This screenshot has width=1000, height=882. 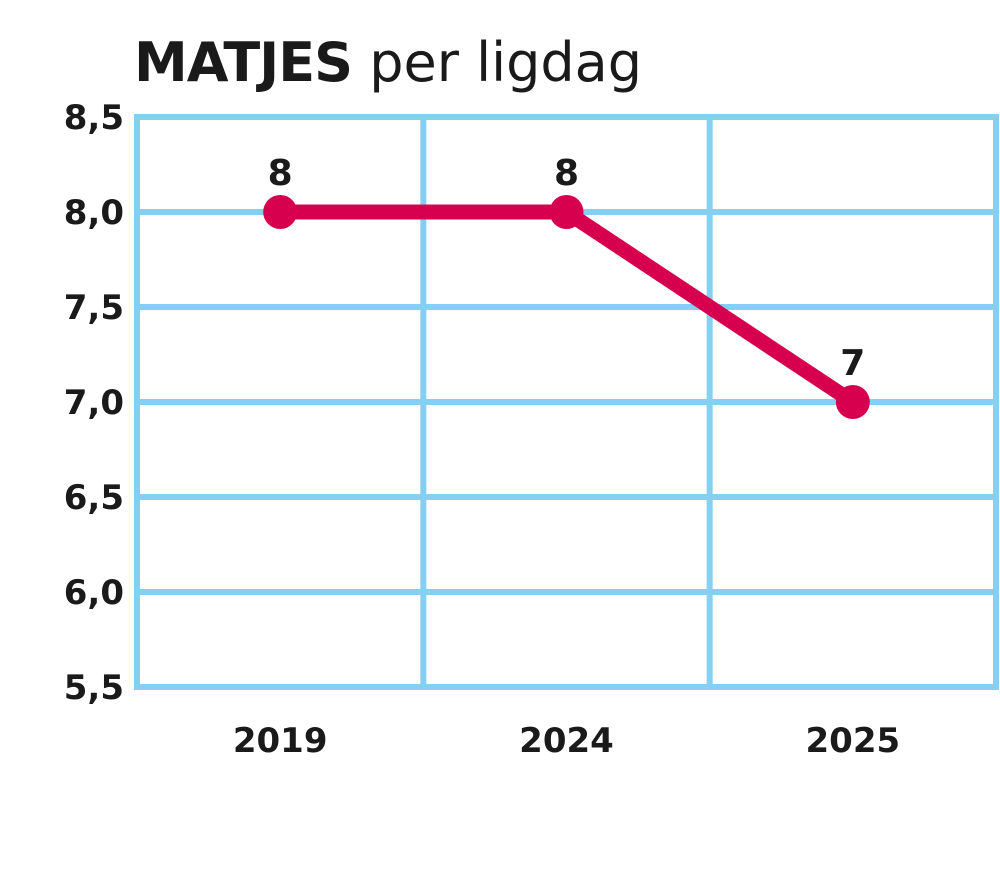 I want to click on chart-title-bold: MATJES, so click(x=243, y=62).